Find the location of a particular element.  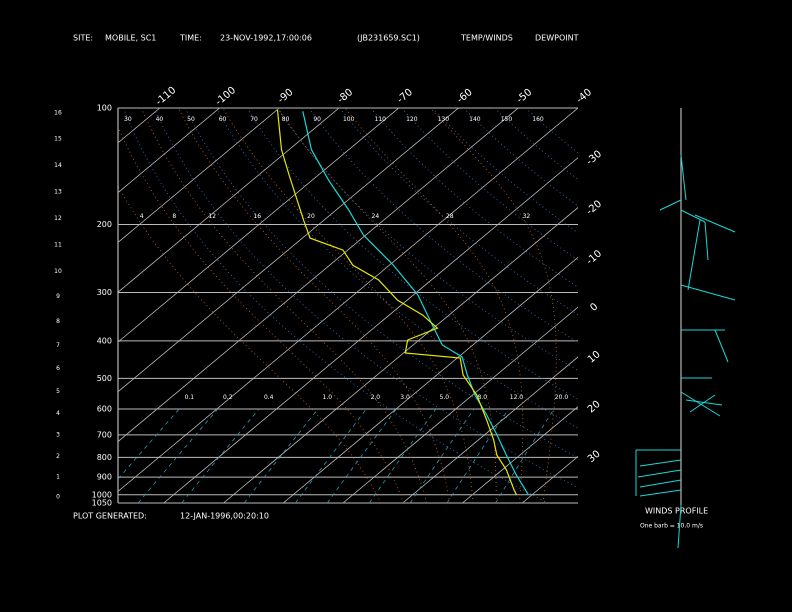

moist-adiabat-label: 28 is located at coordinates (450, 216).